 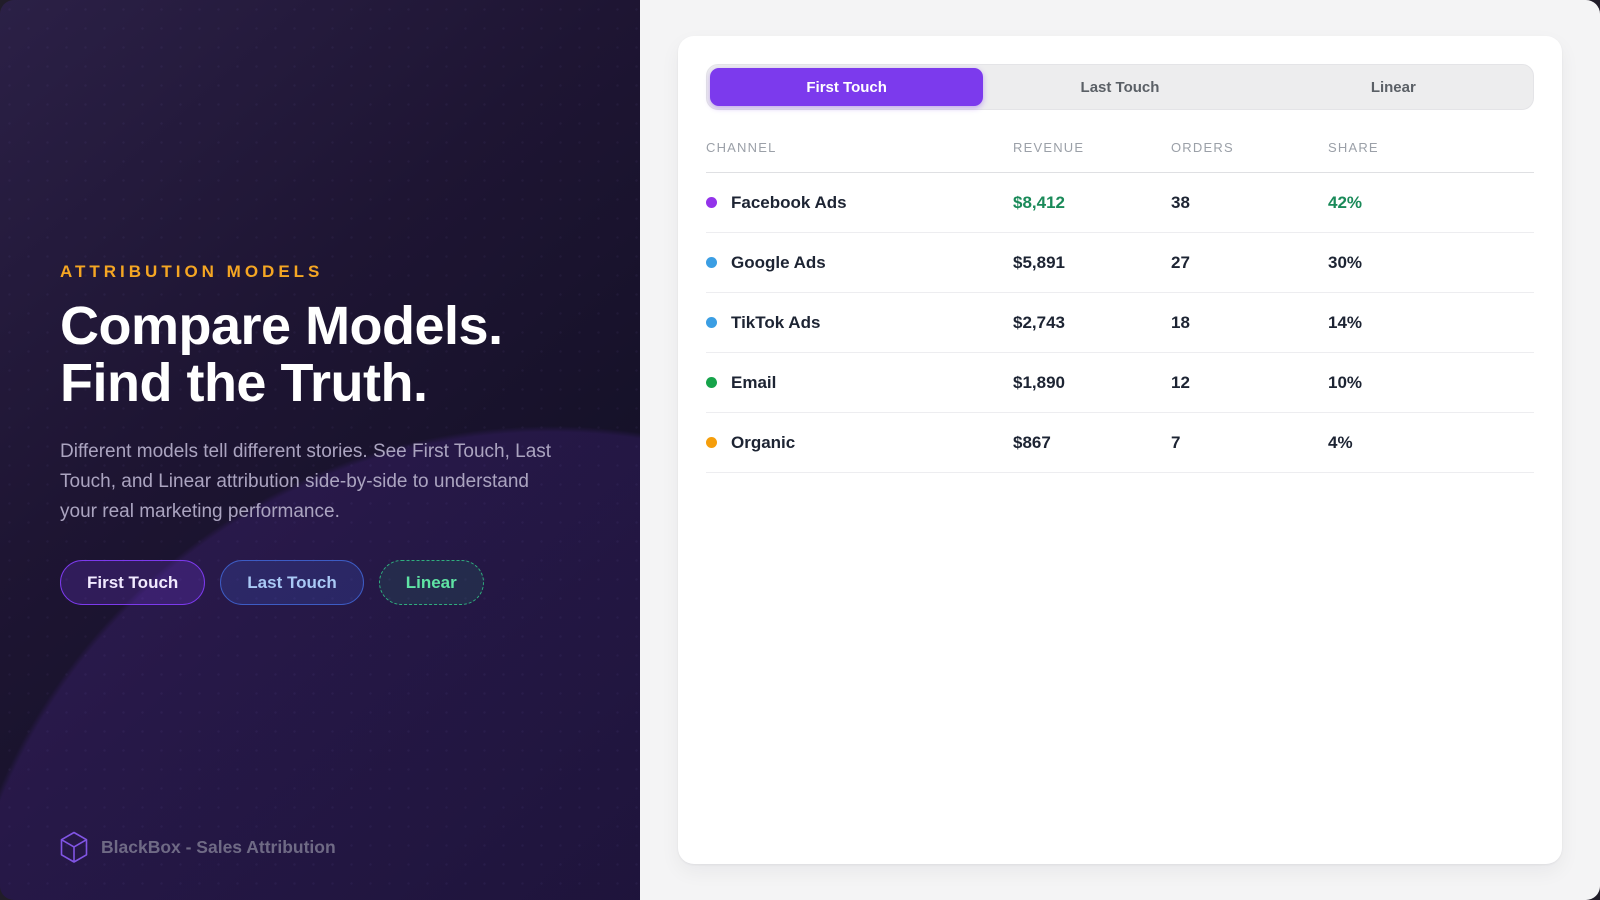 What do you see at coordinates (778, 262) in the screenshot?
I see `channel-name: Google Ads` at bounding box center [778, 262].